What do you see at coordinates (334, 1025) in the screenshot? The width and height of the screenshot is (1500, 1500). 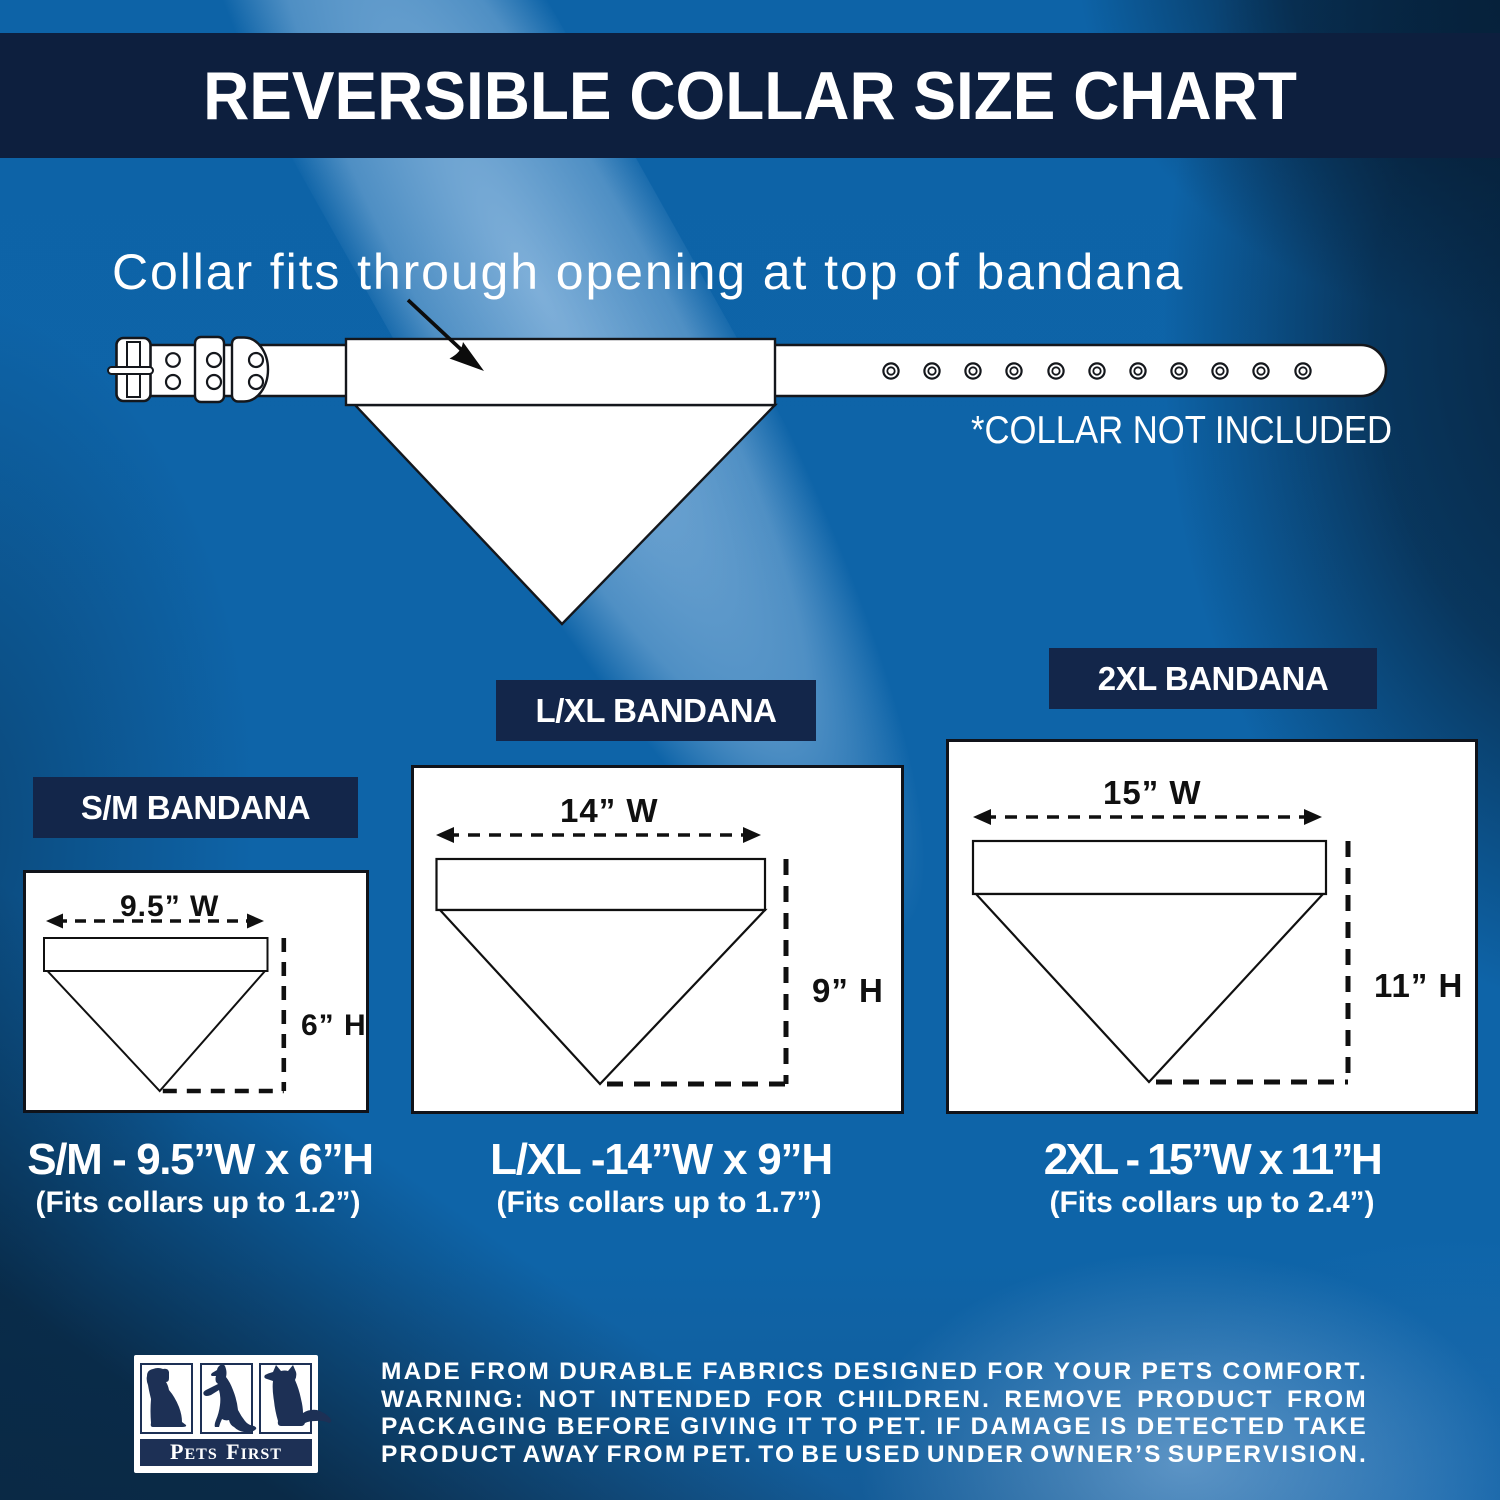 I see `svg-text: 6” H` at bounding box center [334, 1025].